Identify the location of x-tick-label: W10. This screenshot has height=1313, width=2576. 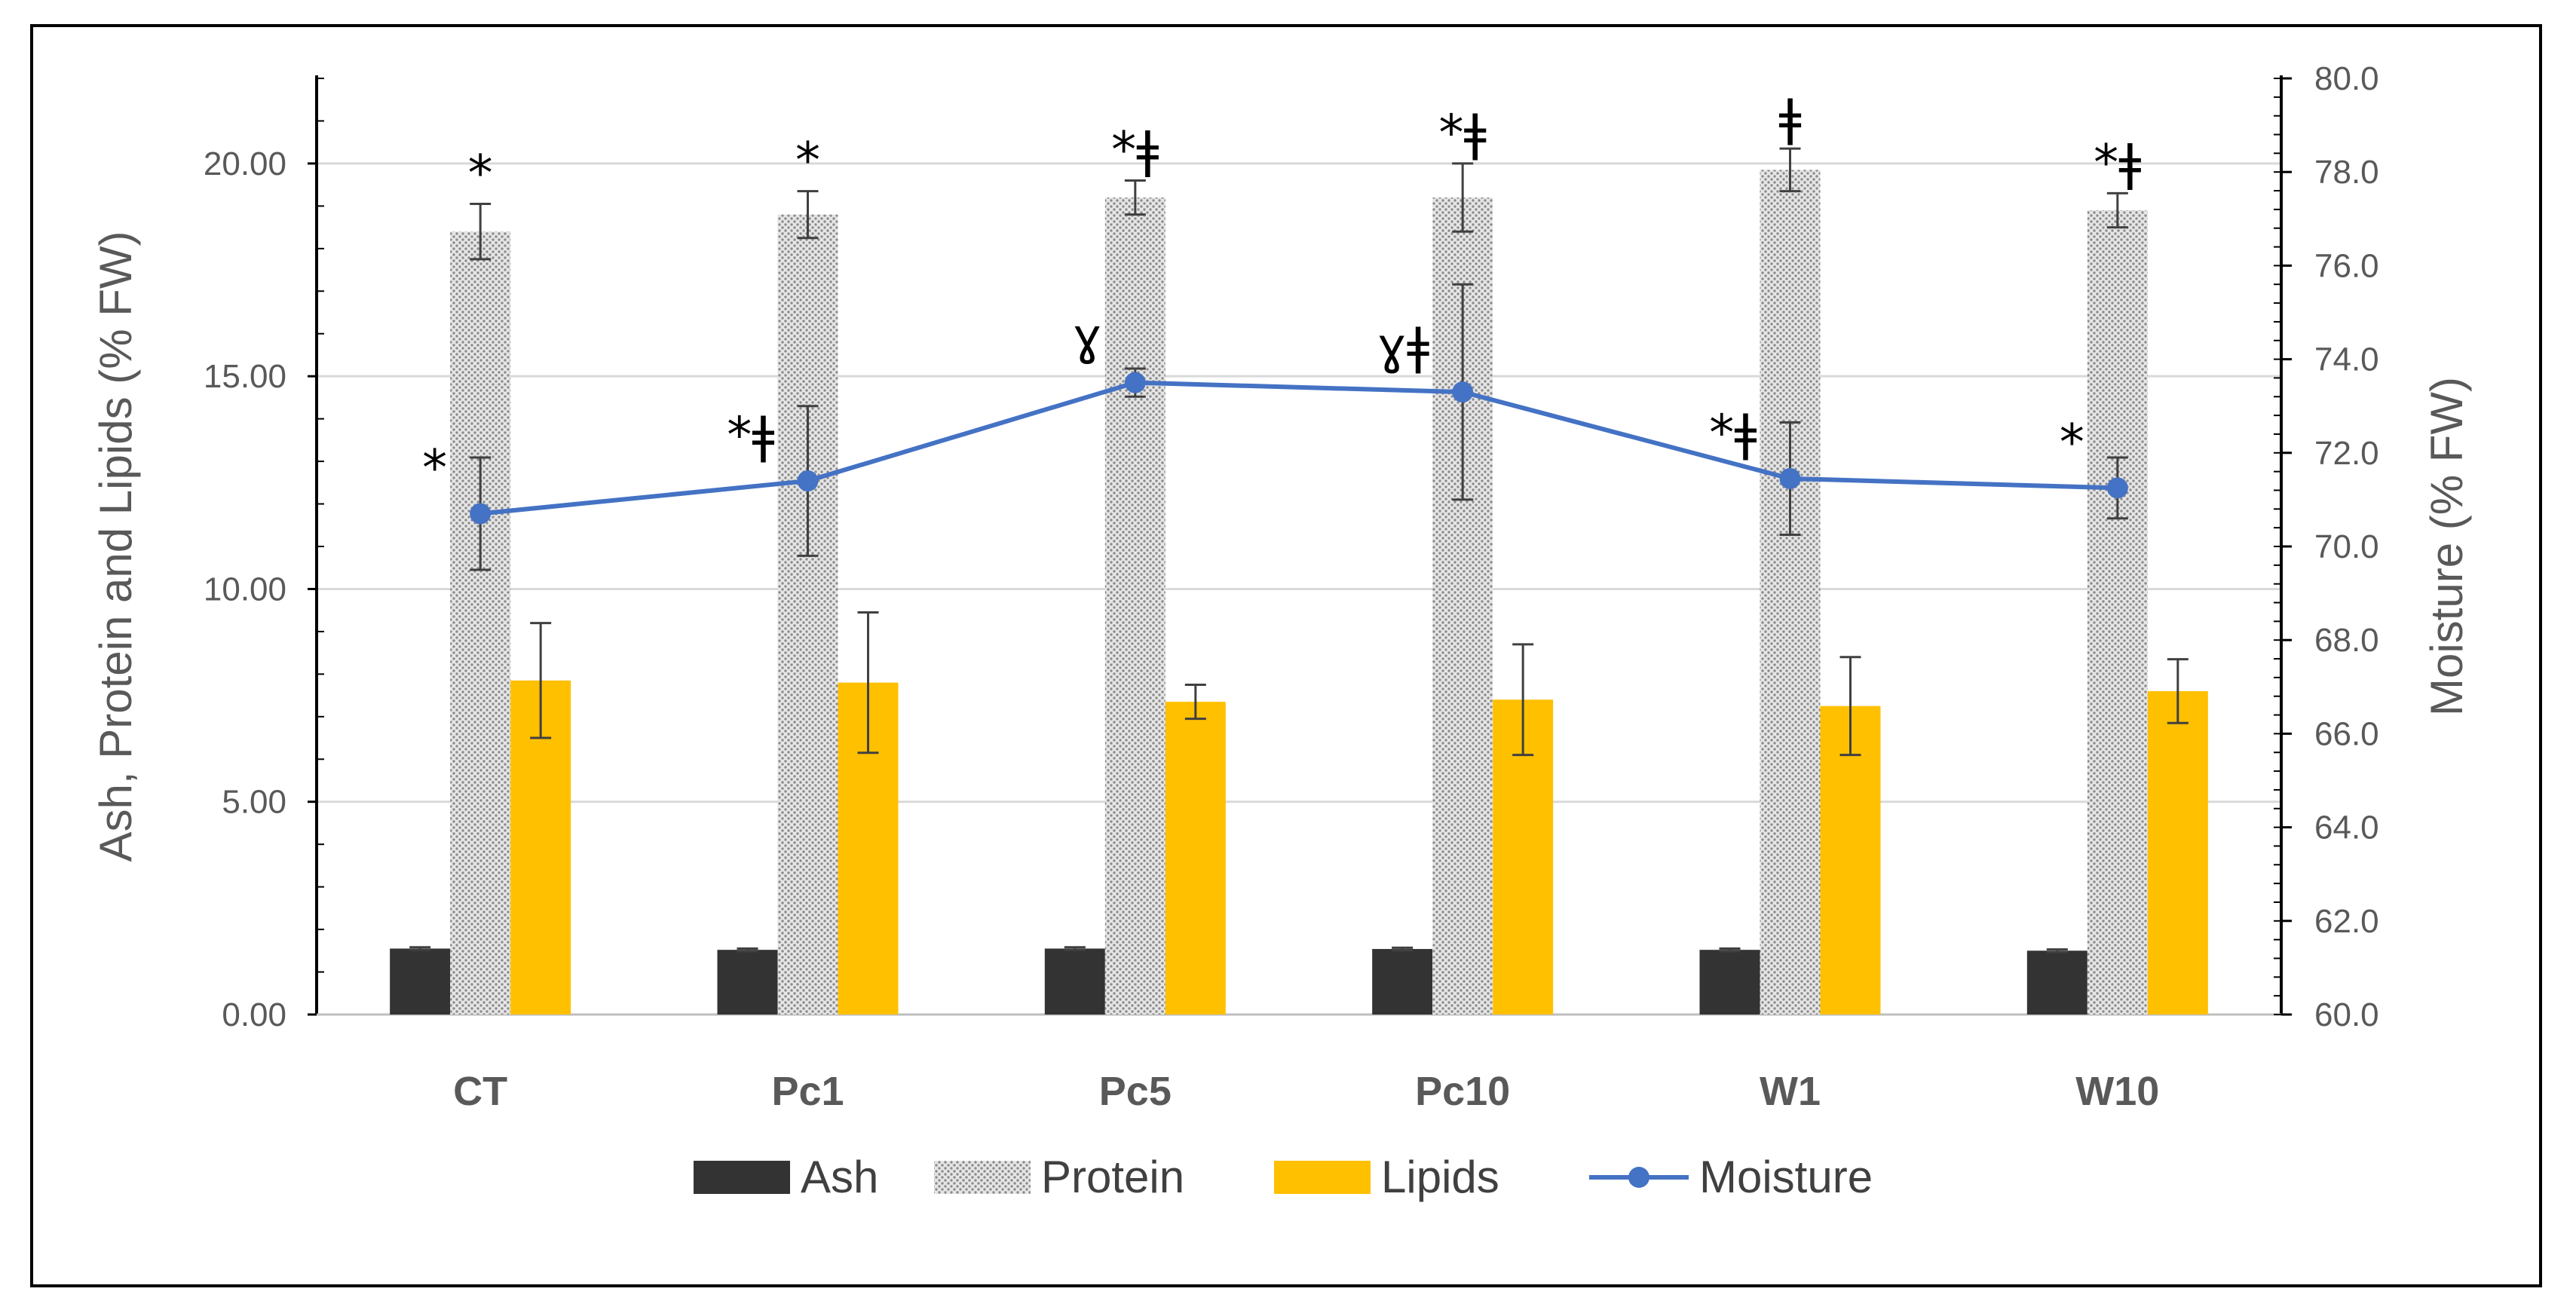
(2117, 1091).